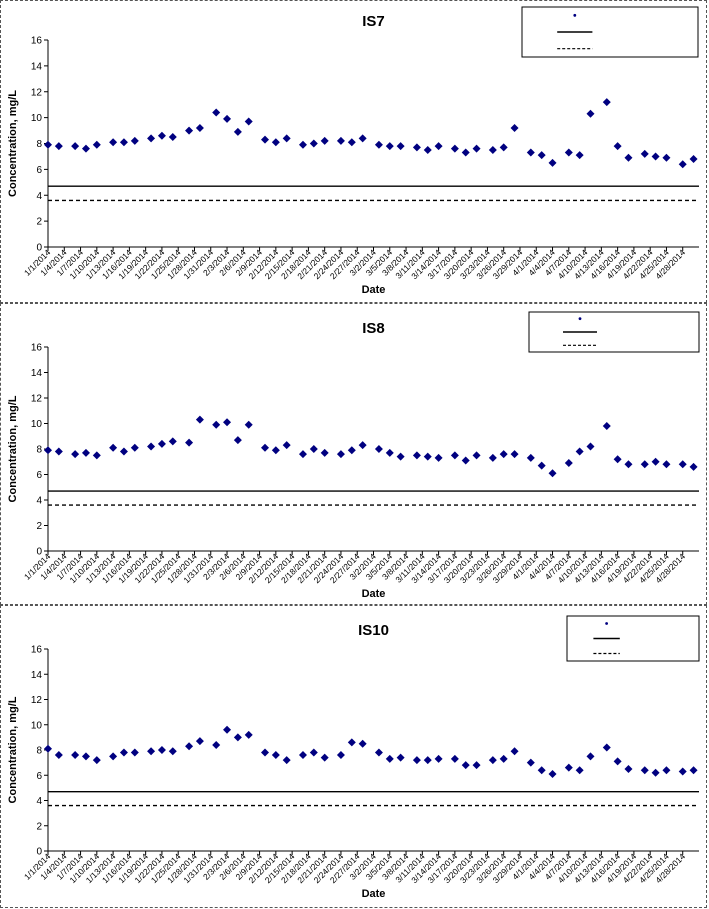  Describe the element at coordinates (39, 144) in the screenshot. I see `y-tick-label: 8` at that location.